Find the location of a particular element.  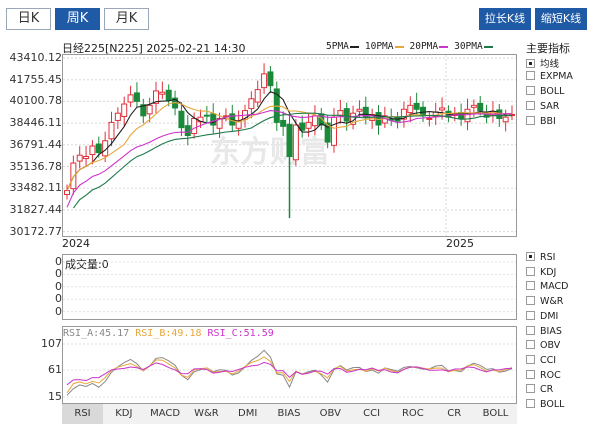

ma-legend-label: 20PMA is located at coordinates (424, 46).